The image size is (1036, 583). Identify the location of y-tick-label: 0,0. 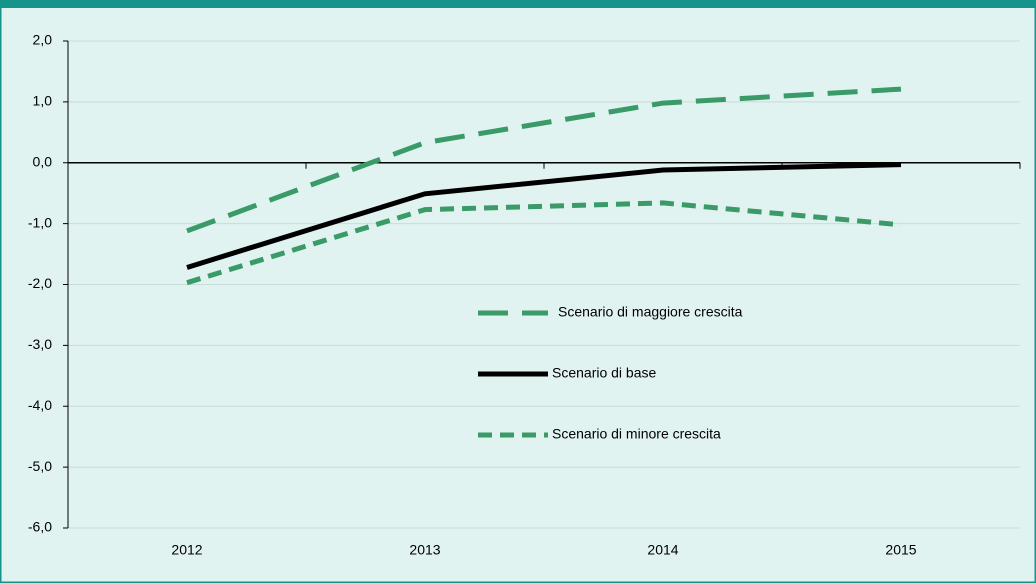
(43, 161).